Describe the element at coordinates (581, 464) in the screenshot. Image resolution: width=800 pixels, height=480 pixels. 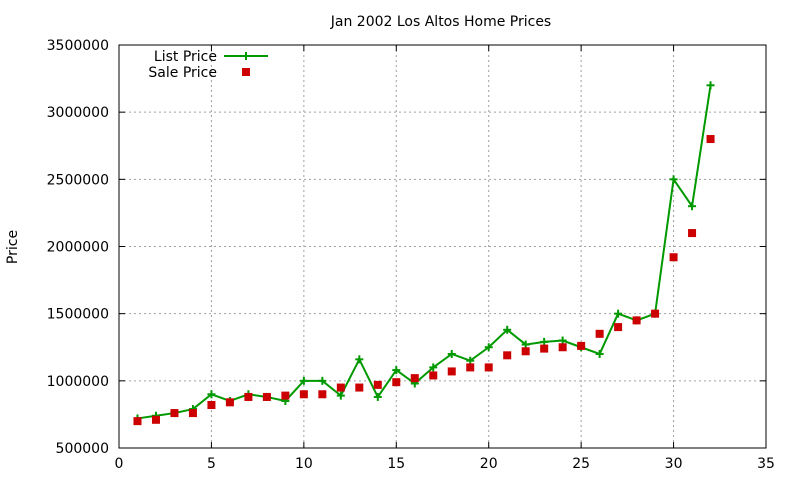
I see `x-tick-label: 25` at that location.